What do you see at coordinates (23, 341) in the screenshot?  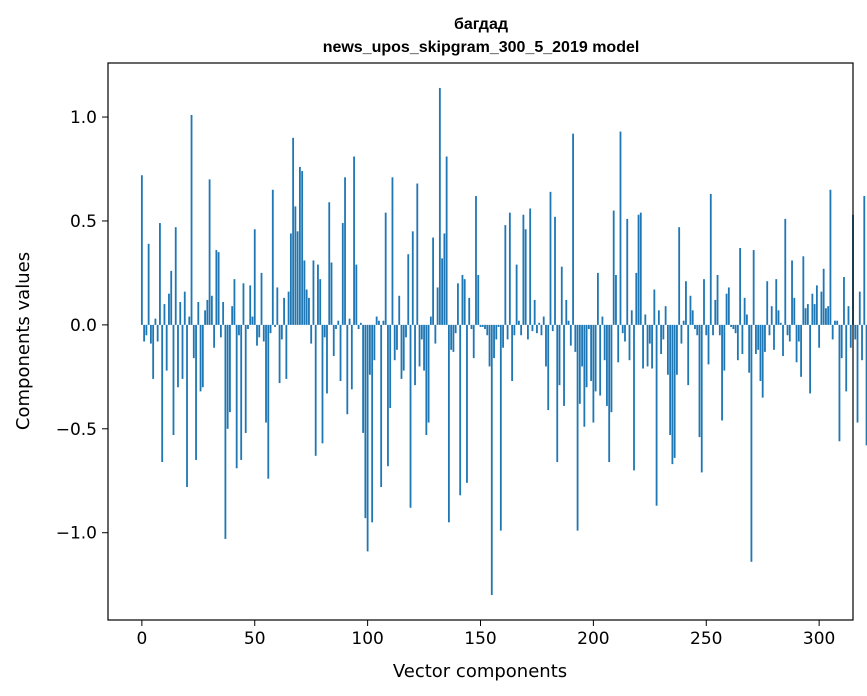 I see `y-axis-label: Components values` at bounding box center [23, 341].